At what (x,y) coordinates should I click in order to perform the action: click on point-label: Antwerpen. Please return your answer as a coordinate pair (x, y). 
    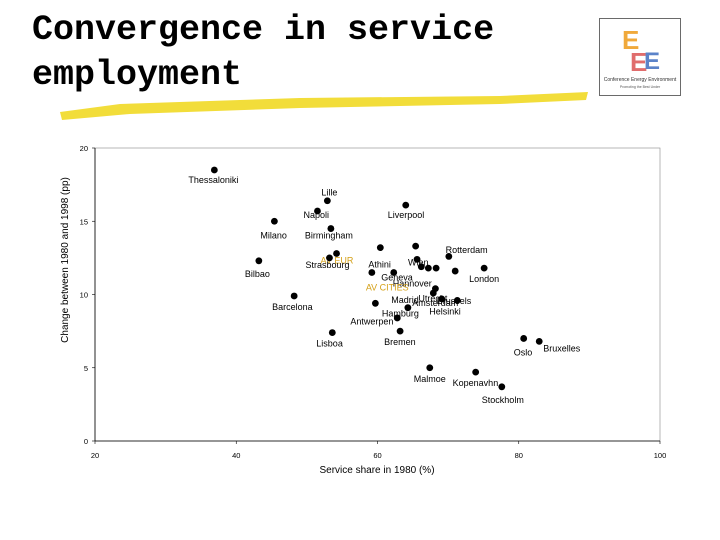
    Looking at the image, I should click on (371, 321).